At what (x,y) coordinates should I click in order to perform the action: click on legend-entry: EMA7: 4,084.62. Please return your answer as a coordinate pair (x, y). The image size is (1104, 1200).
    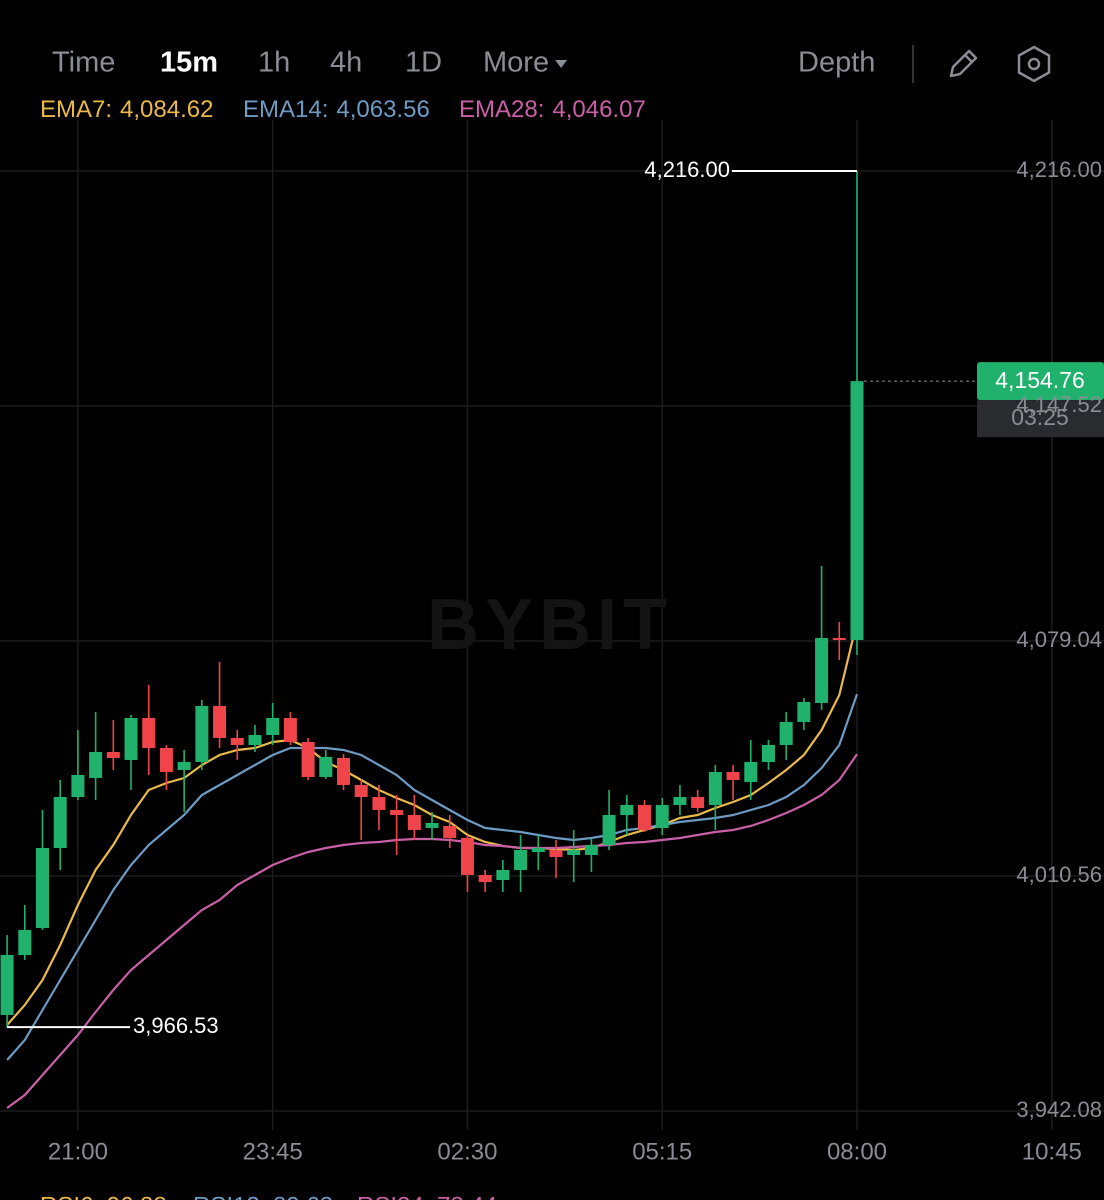
    Looking at the image, I should click on (126, 109).